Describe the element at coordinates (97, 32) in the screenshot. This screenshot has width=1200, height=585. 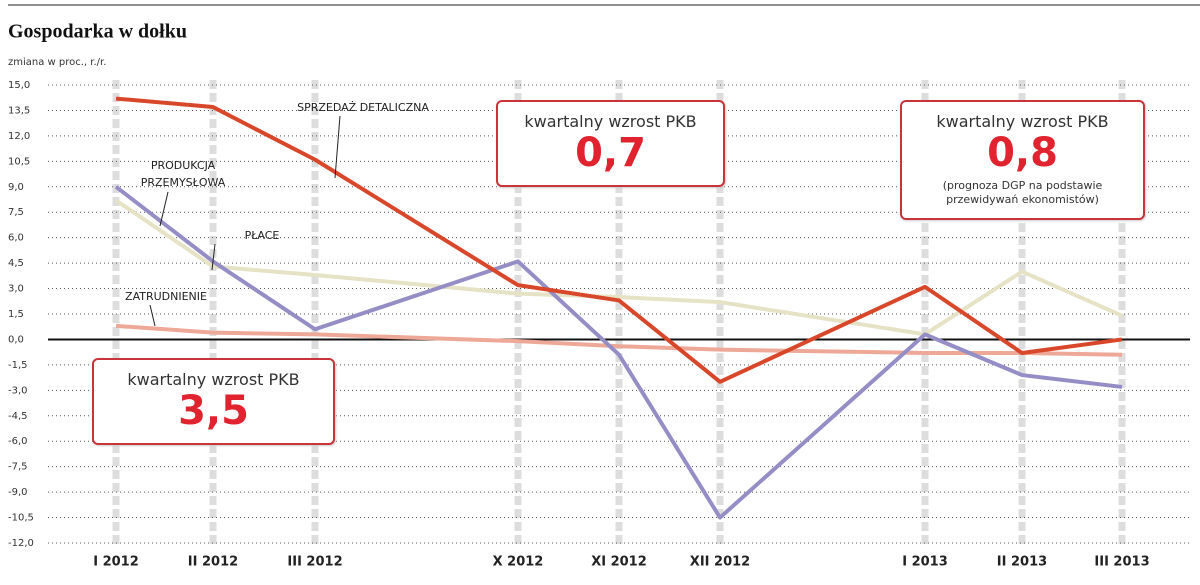
I see `chart-title: Gospodarka w dołku` at that location.